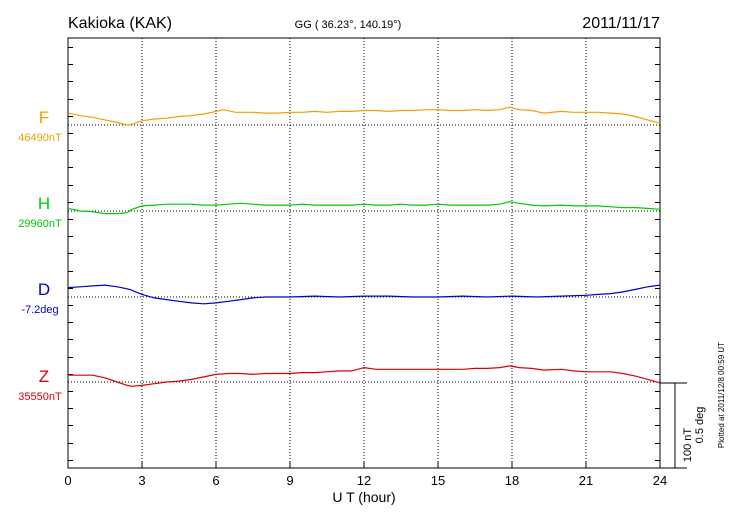 This screenshot has height=520, width=730. Describe the element at coordinates (44, 117) in the screenshot. I see `component-name-f: F` at that location.